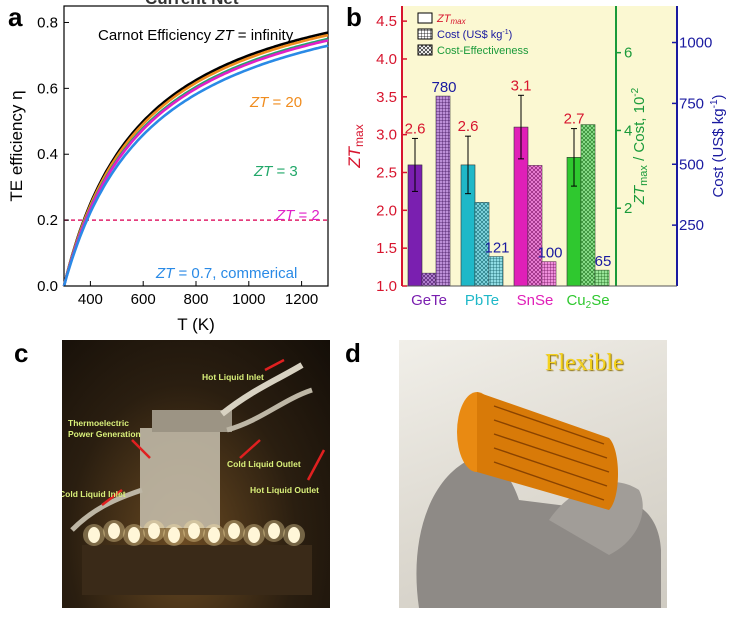 The image size is (733, 622). Describe the element at coordinates (47, 154) in the screenshot. I see `y-tick-label-a: 0.4` at that location.